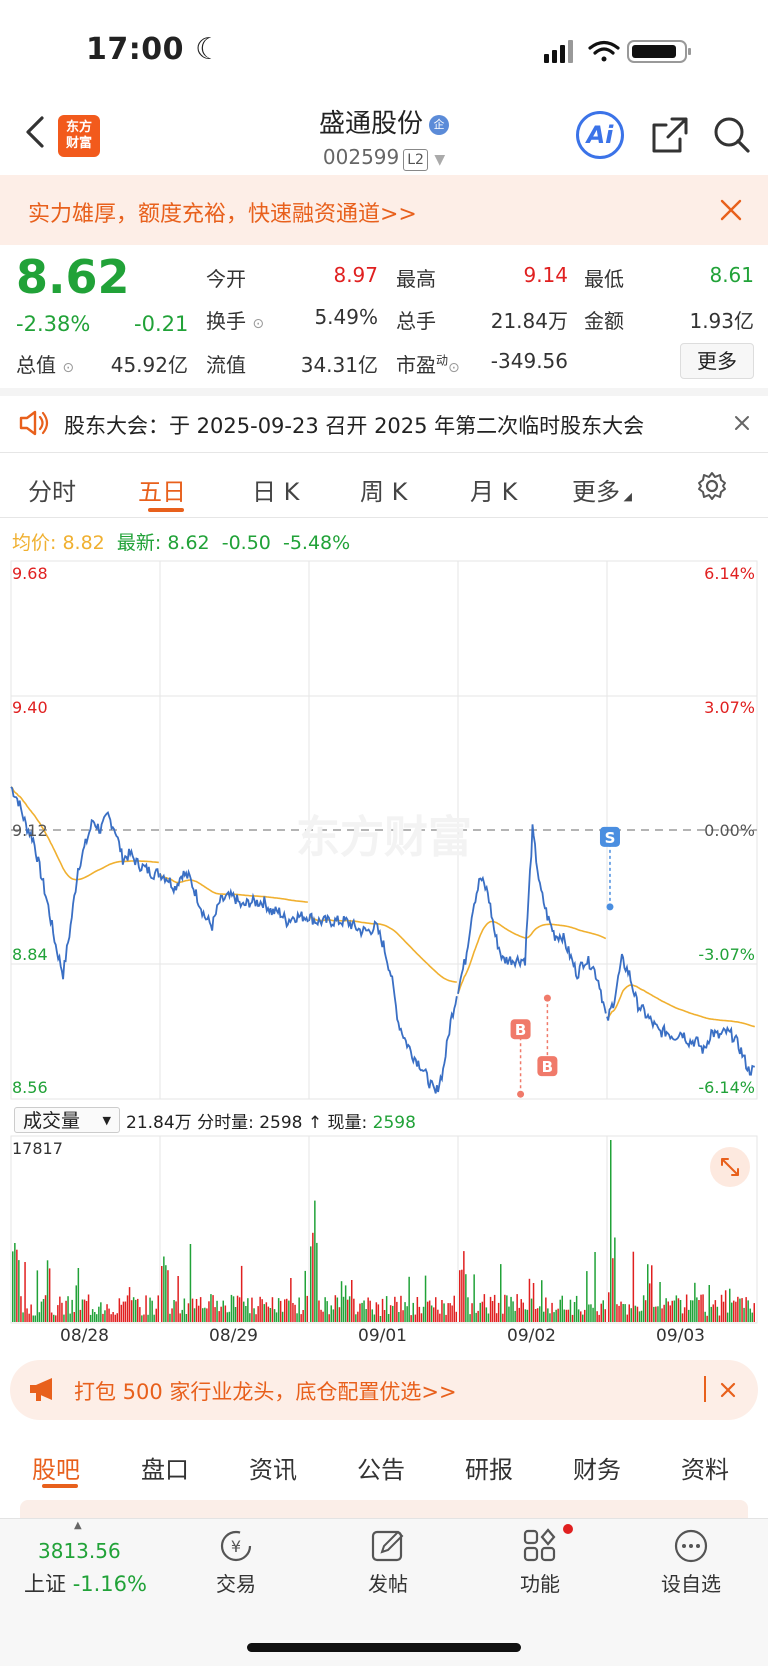 The width and height of the screenshot is (768, 1666). Describe the element at coordinates (731, 275) in the screenshot. I see `low-value: 8.61` at that location.